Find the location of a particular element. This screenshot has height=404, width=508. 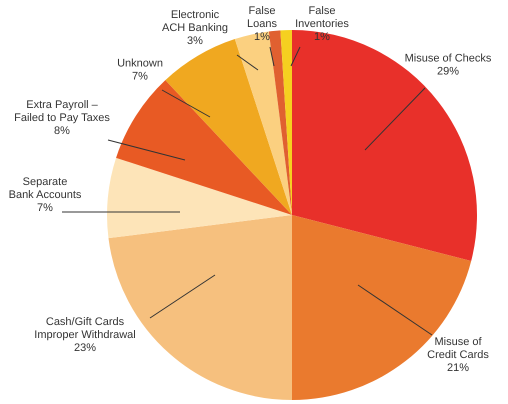

slice-label: Extra Payroll – Failed to Pay Taxes is located at coordinates (62, 111).